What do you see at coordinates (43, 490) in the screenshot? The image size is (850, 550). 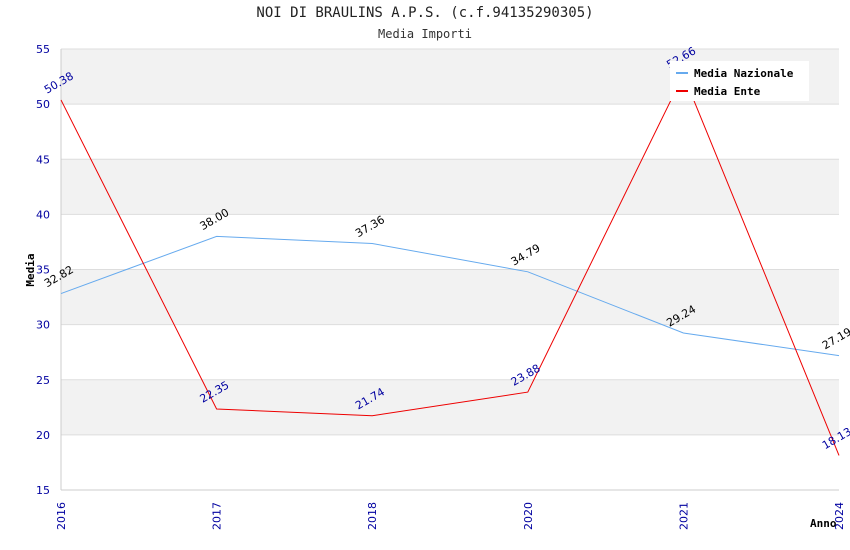 I see `y-tick-label: 15` at bounding box center [43, 490].